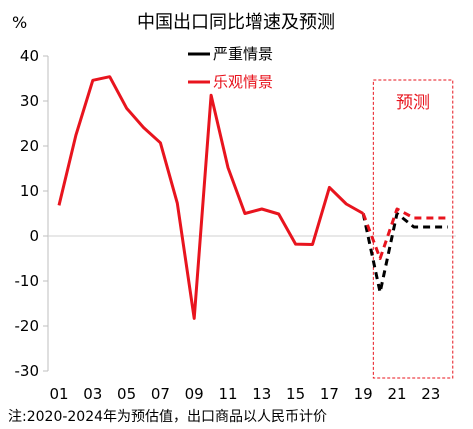  Describe the element at coordinates (27, 281) in the screenshot. I see `y-tick-label: -10` at that location.